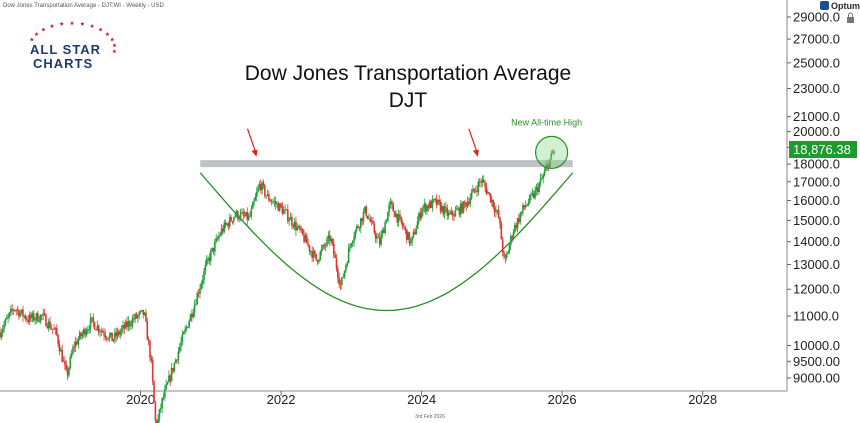  What do you see at coordinates (816, 289) in the screenshot?
I see `y-tick-label: 12000.0` at bounding box center [816, 289].